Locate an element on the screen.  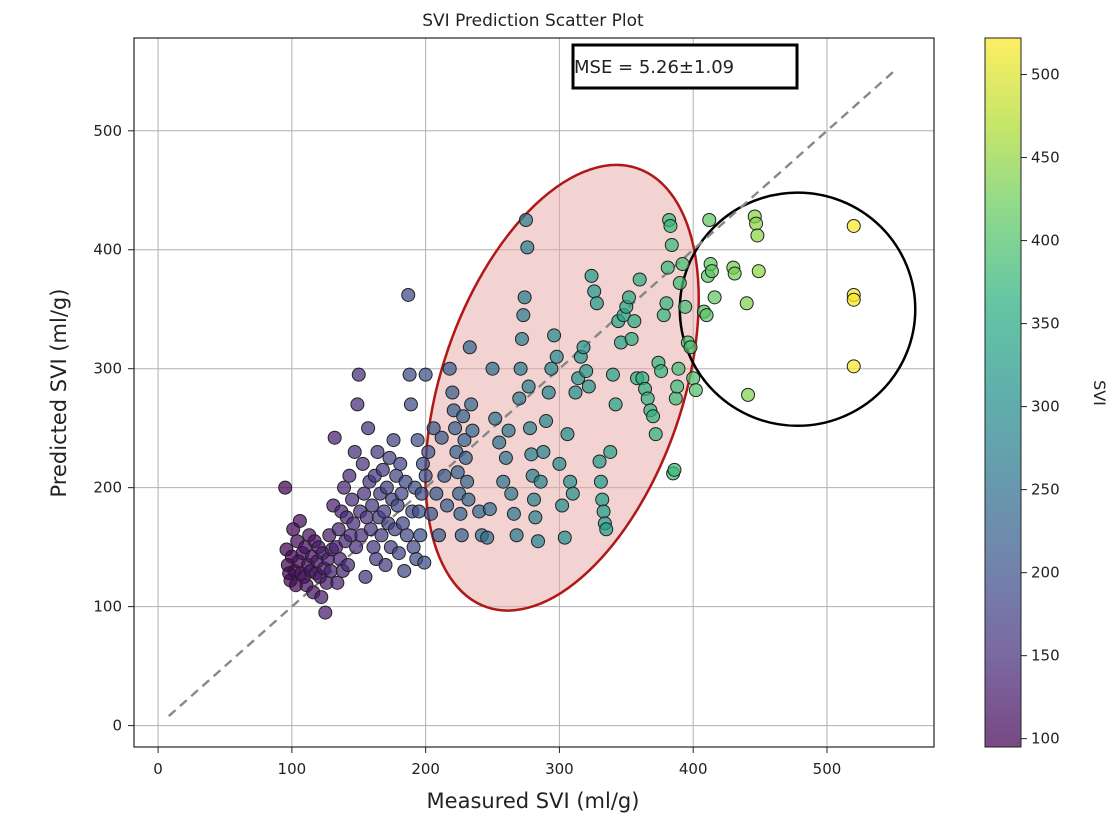
mse-annotation-box is located at coordinates (685, 66).